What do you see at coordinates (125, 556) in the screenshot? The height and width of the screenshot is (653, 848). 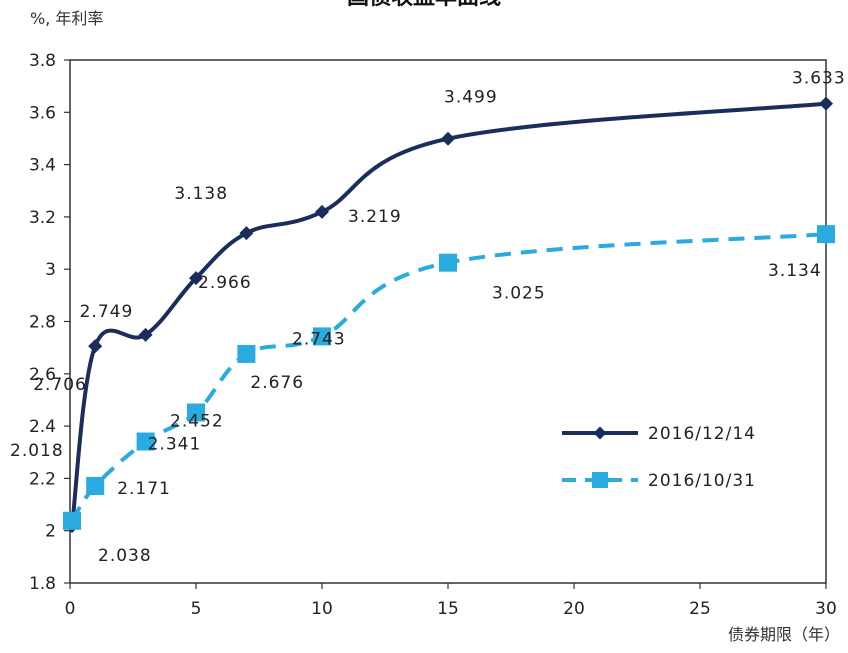 I see `data-label: 2.038` at bounding box center [125, 556].